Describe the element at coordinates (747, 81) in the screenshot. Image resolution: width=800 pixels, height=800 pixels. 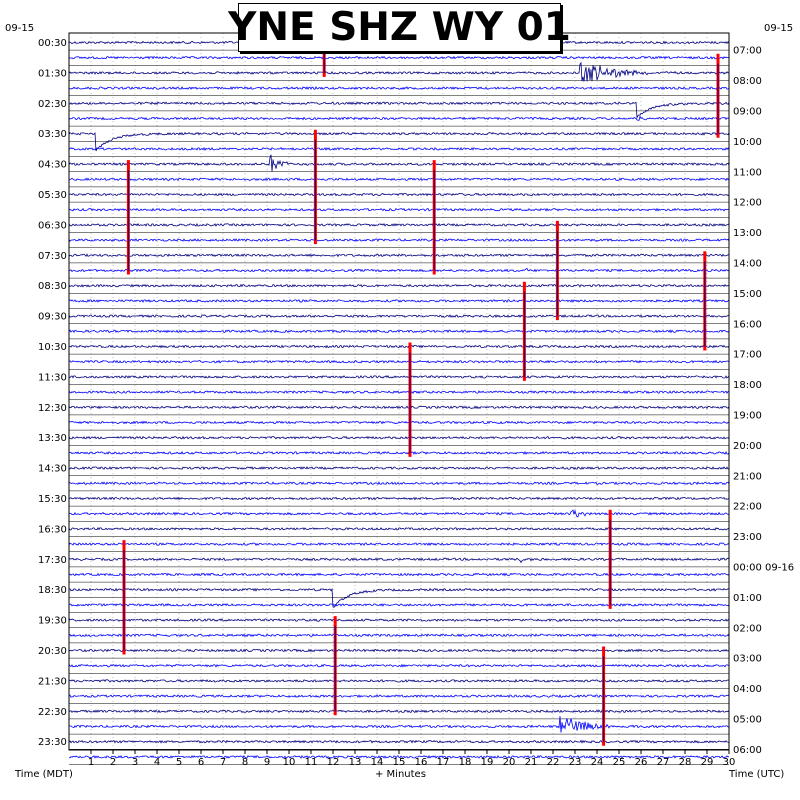
I see `right-time-label: 08:00` at that location.